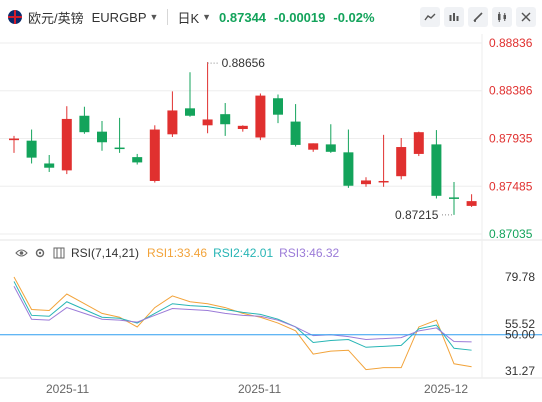  What do you see at coordinates (59, 253) in the screenshot?
I see `chart-settings-icon` at bounding box center [59, 253].